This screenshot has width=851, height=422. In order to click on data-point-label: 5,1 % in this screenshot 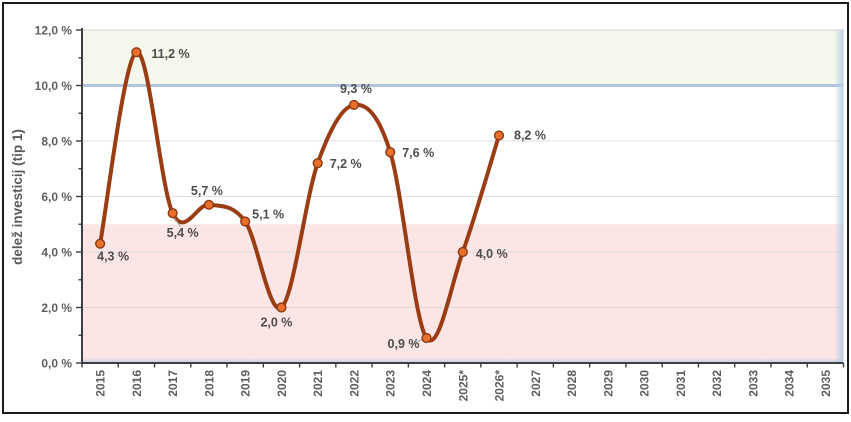, I will do `click(268, 214)`.